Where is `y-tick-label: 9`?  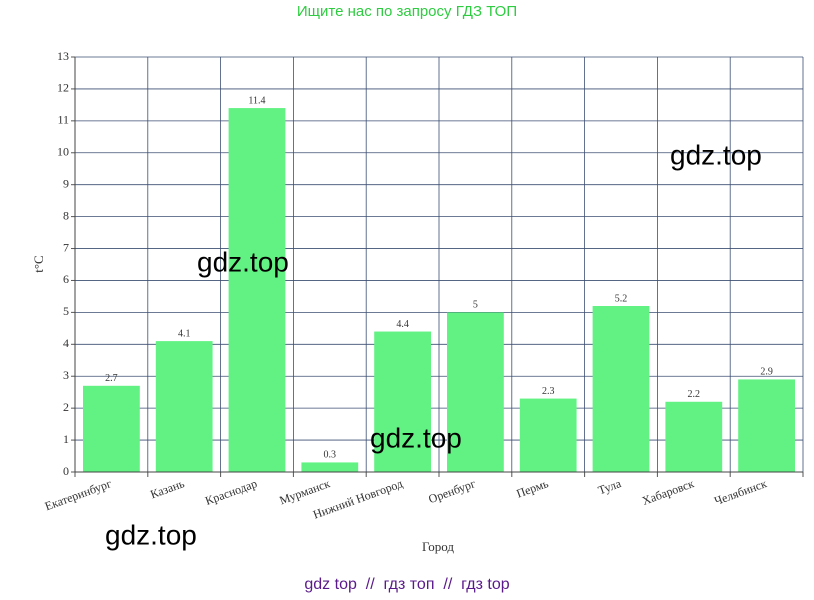 y-tick-label: 9 is located at coordinates (66, 183).